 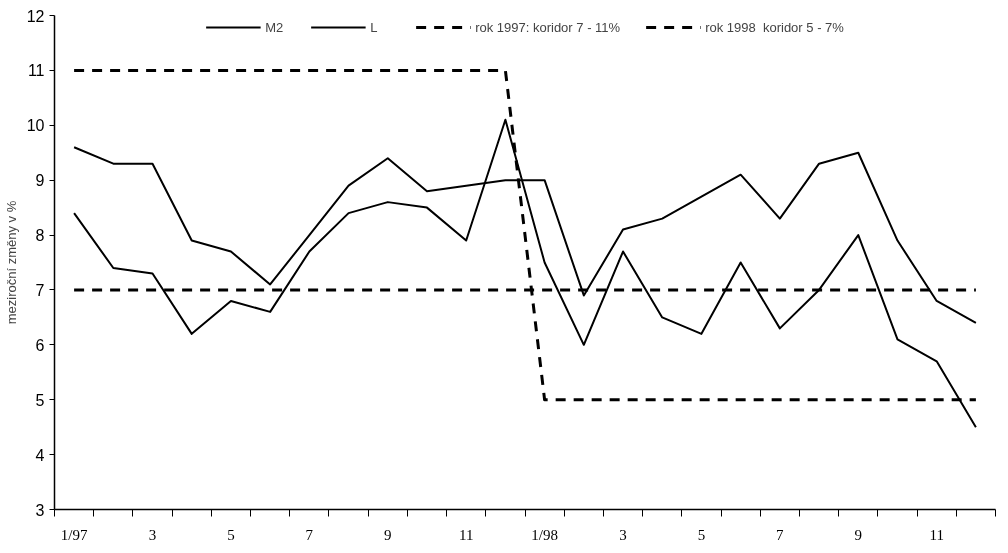 What do you see at coordinates (35, 16) in the screenshot?
I see `y-tick-label: 12` at bounding box center [35, 16].